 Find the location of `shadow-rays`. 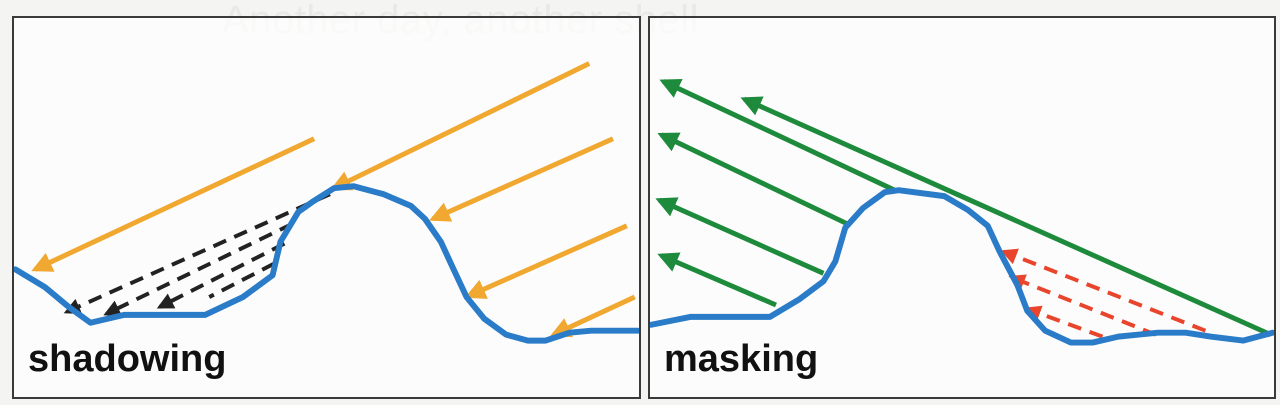

shadow-rays is located at coordinates (197, 254).